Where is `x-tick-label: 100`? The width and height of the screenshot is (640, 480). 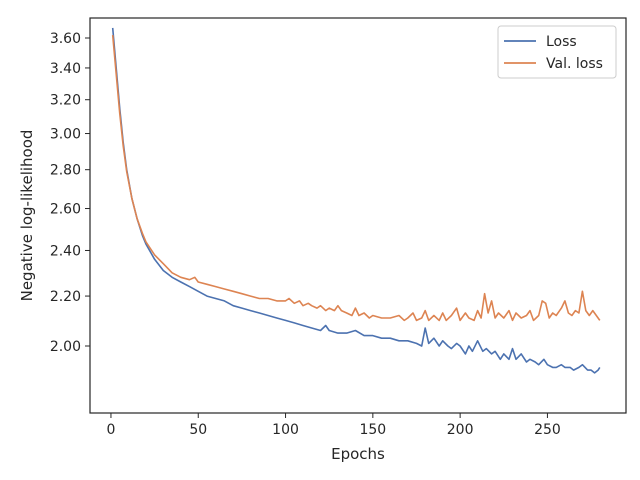 x-tick-label: 100 is located at coordinates (285, 430).